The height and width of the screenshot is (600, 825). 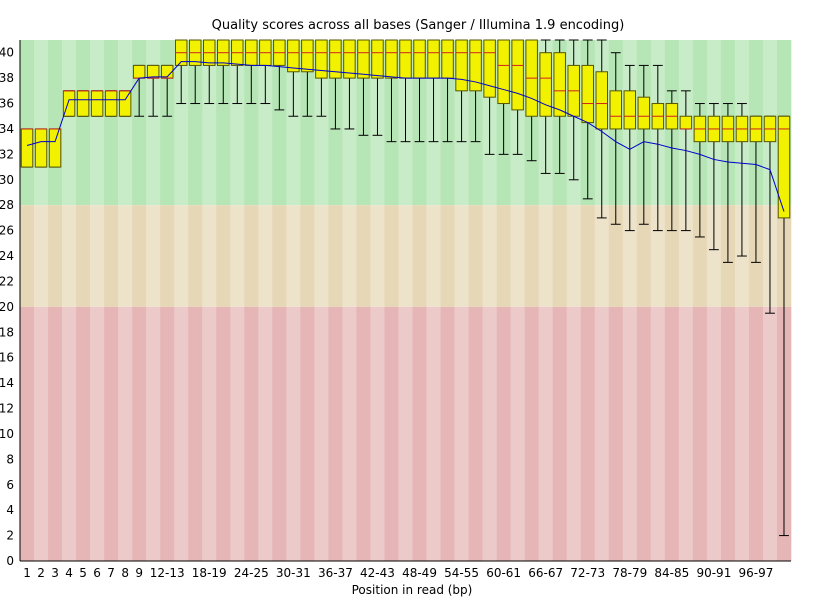 I want to click on x-tick-label: 1, so click(x=27, y=573).